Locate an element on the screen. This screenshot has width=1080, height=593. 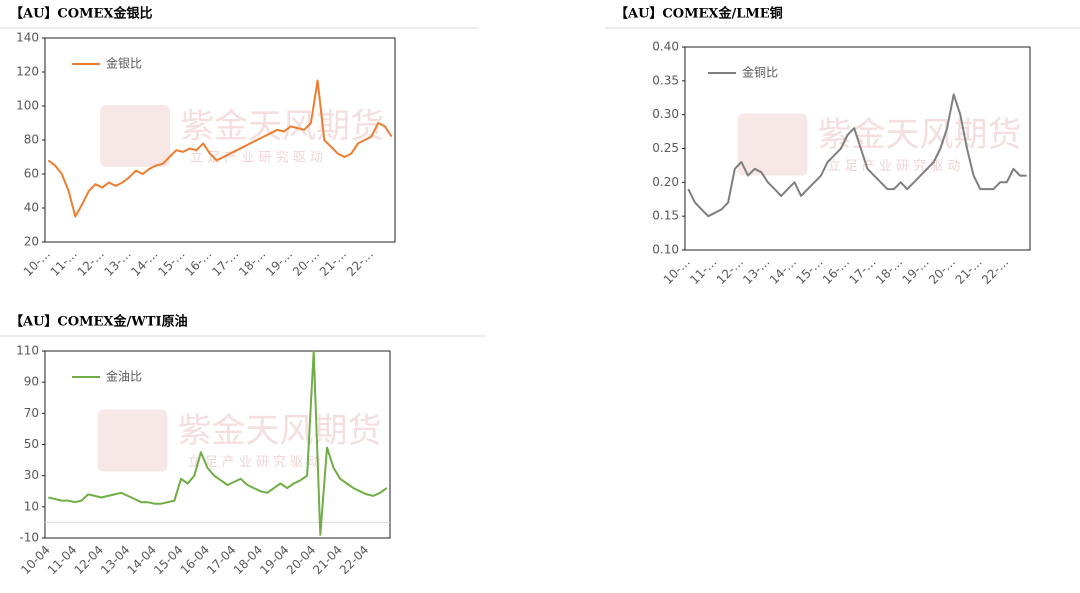
chart-title: 【AU】COMEX金/WTI原油 is located at coordinates (99, 322).